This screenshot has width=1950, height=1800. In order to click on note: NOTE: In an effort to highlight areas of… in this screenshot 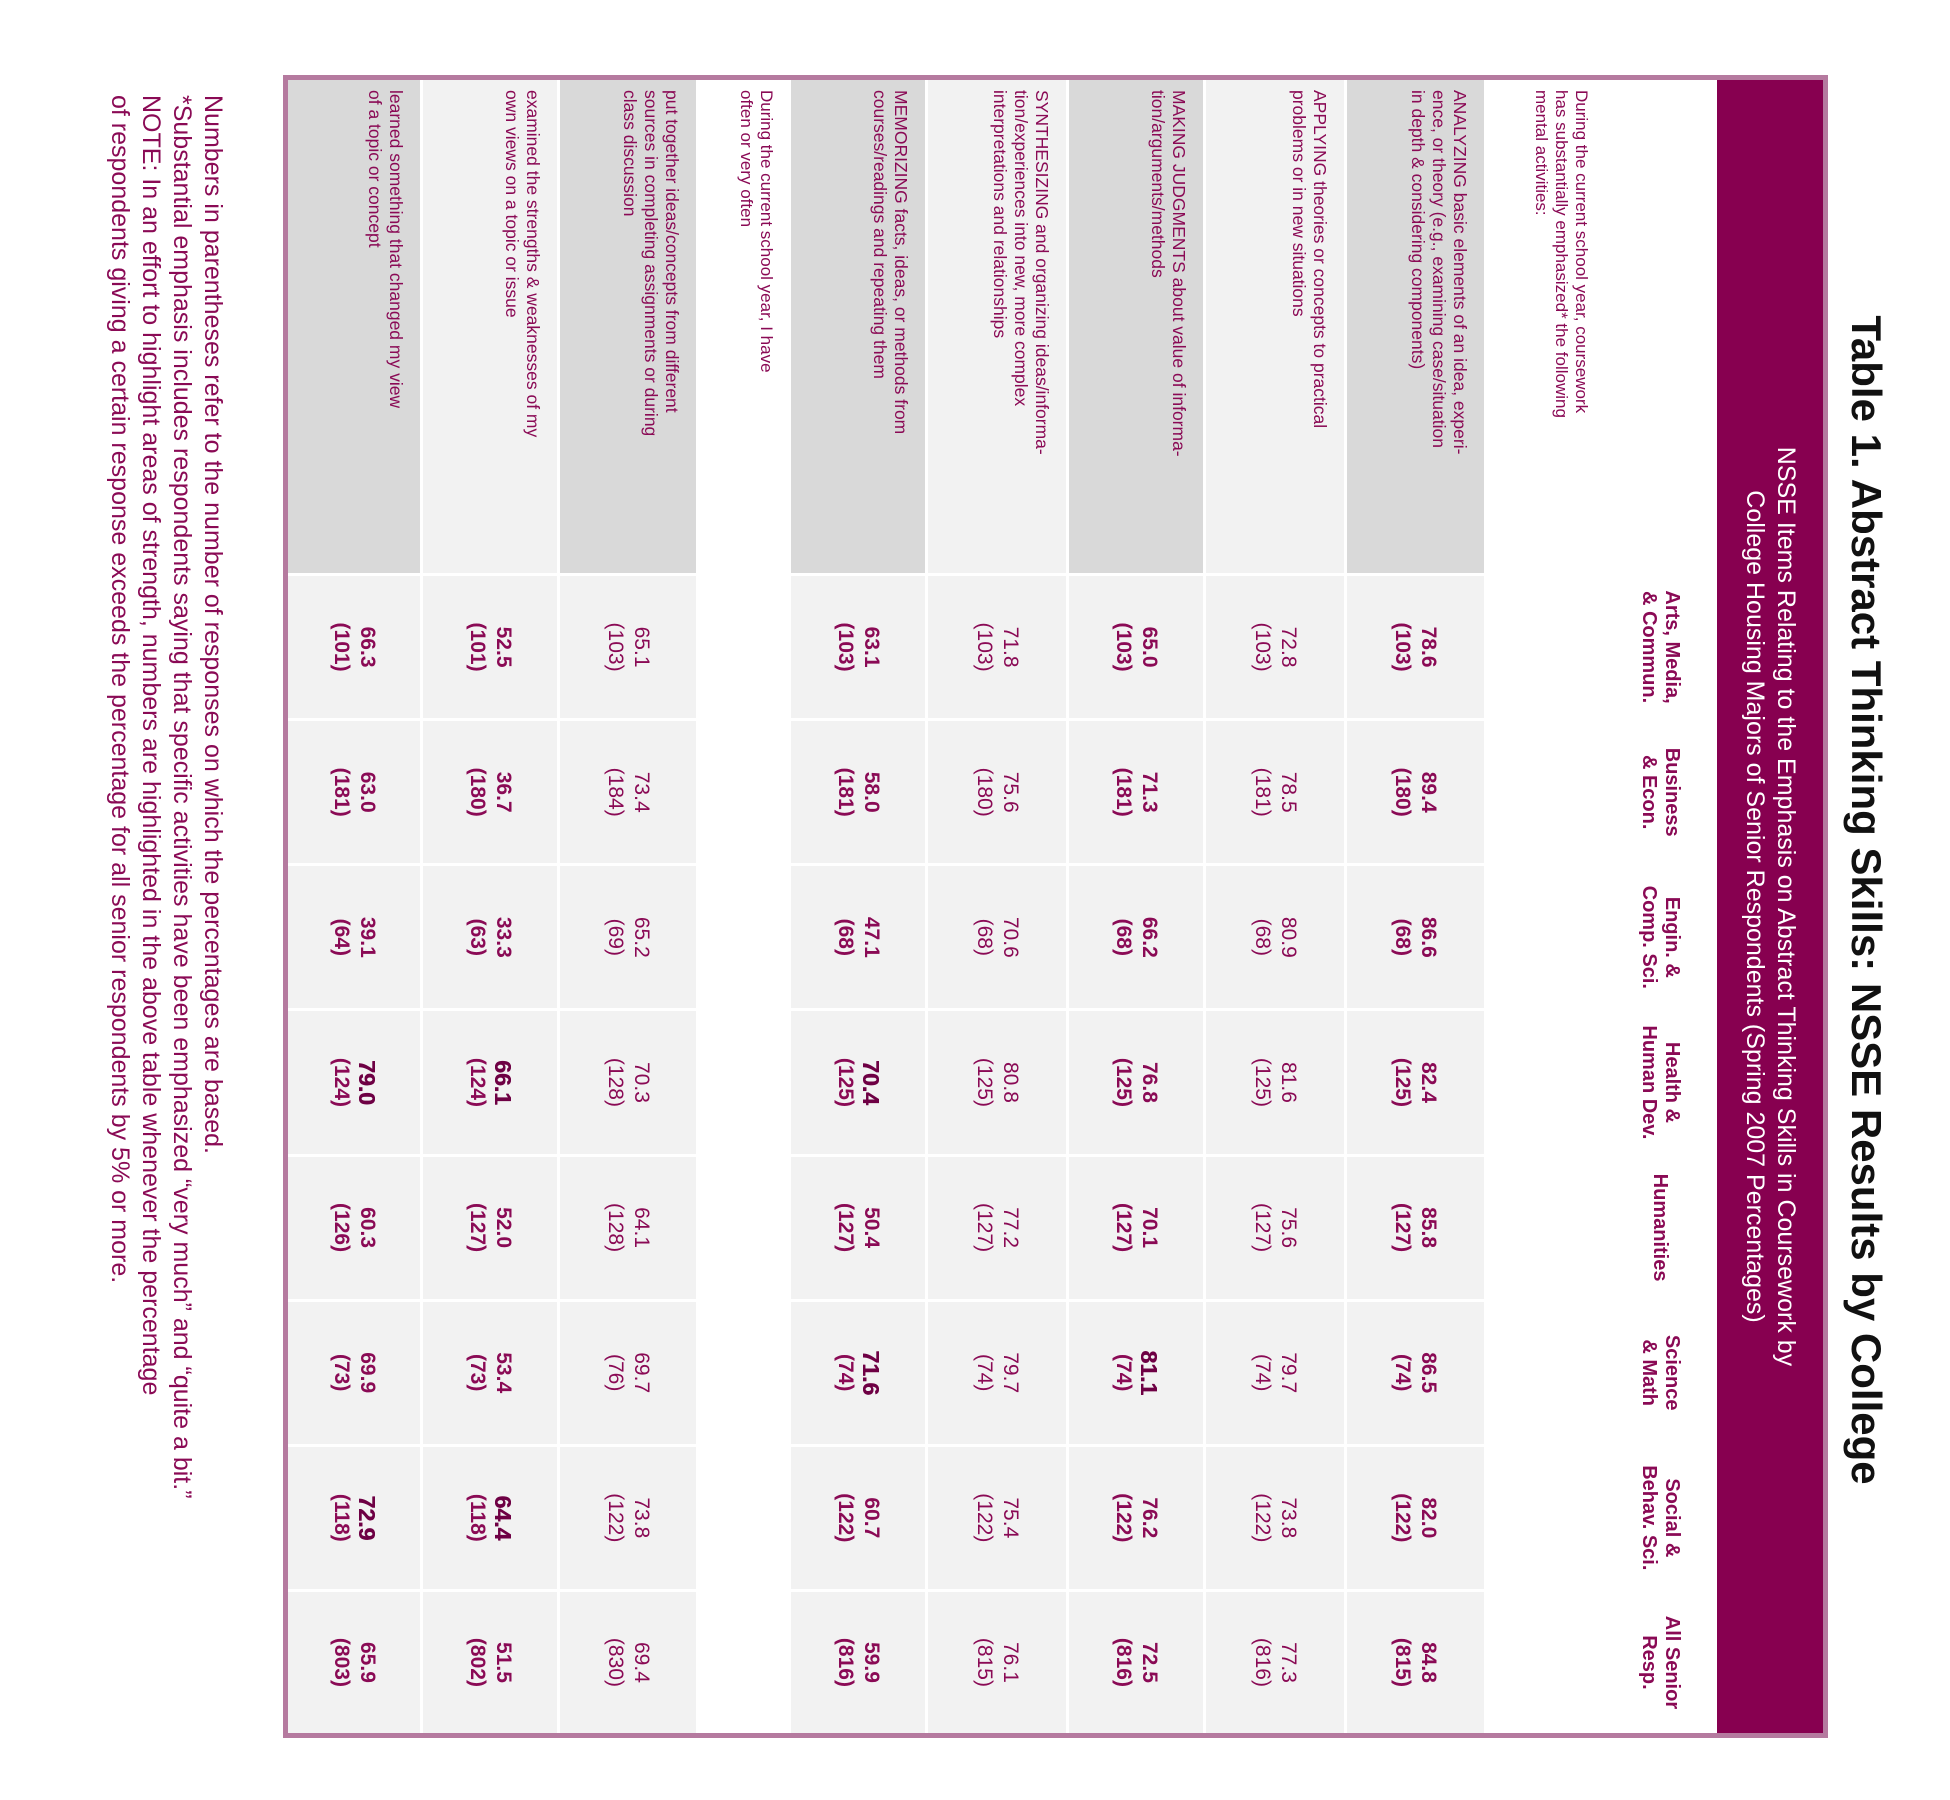, I will do `click(135, 745)`.